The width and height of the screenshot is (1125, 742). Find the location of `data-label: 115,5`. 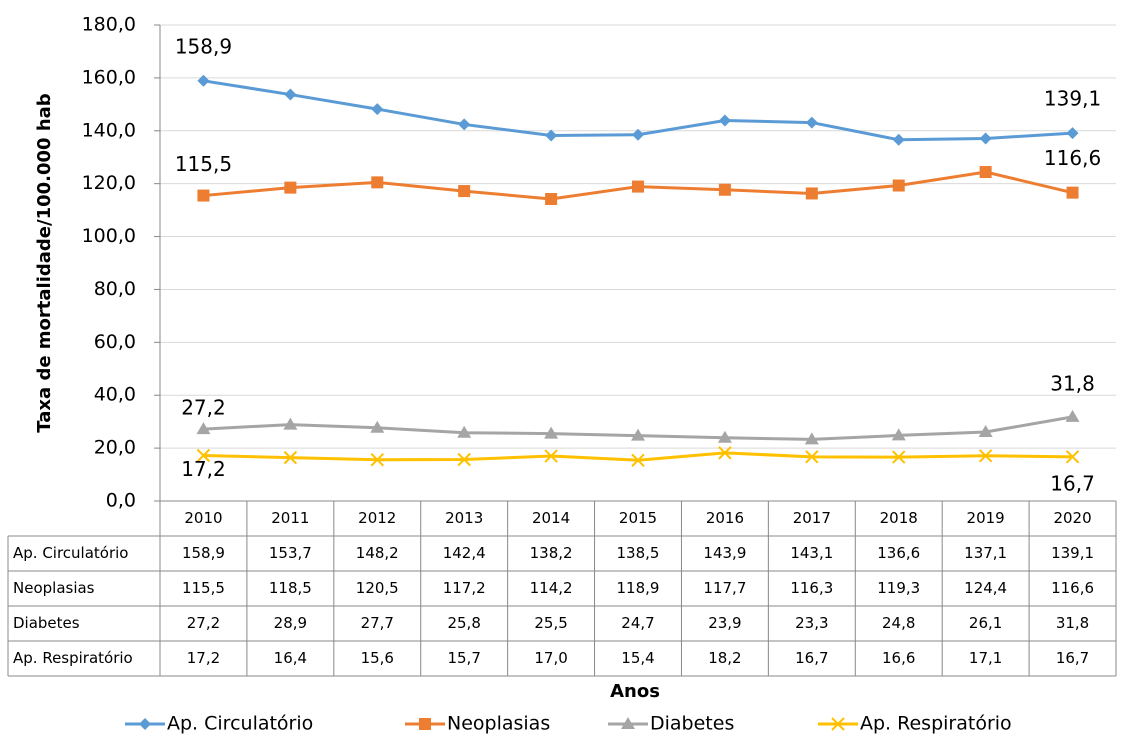

data-label: 115,5 is located at coordinates (203, 164).